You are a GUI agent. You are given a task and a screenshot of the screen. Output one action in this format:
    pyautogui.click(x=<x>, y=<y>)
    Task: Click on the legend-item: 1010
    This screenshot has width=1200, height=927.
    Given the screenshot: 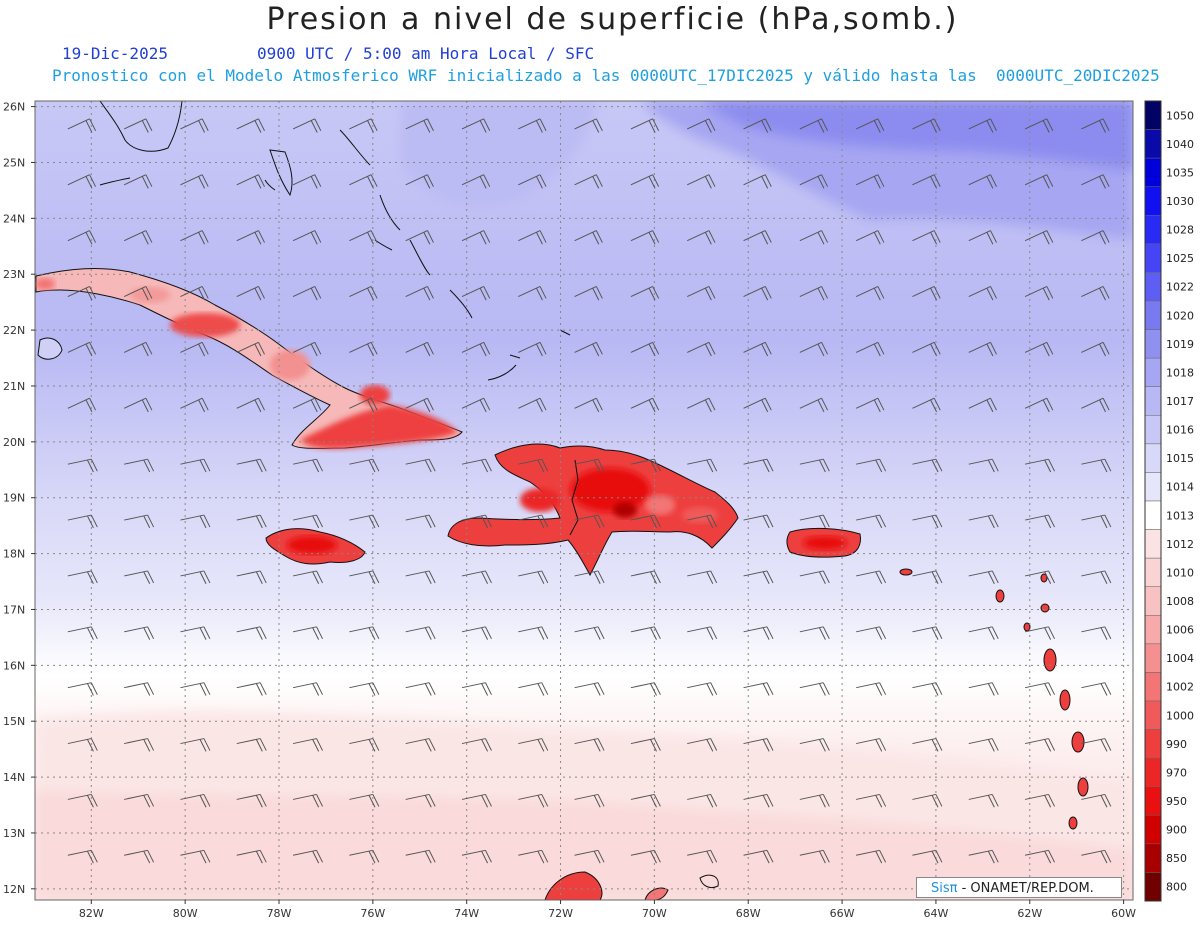 What is the action you would take?
    pyautogui.click(x=1169, y=572)
    